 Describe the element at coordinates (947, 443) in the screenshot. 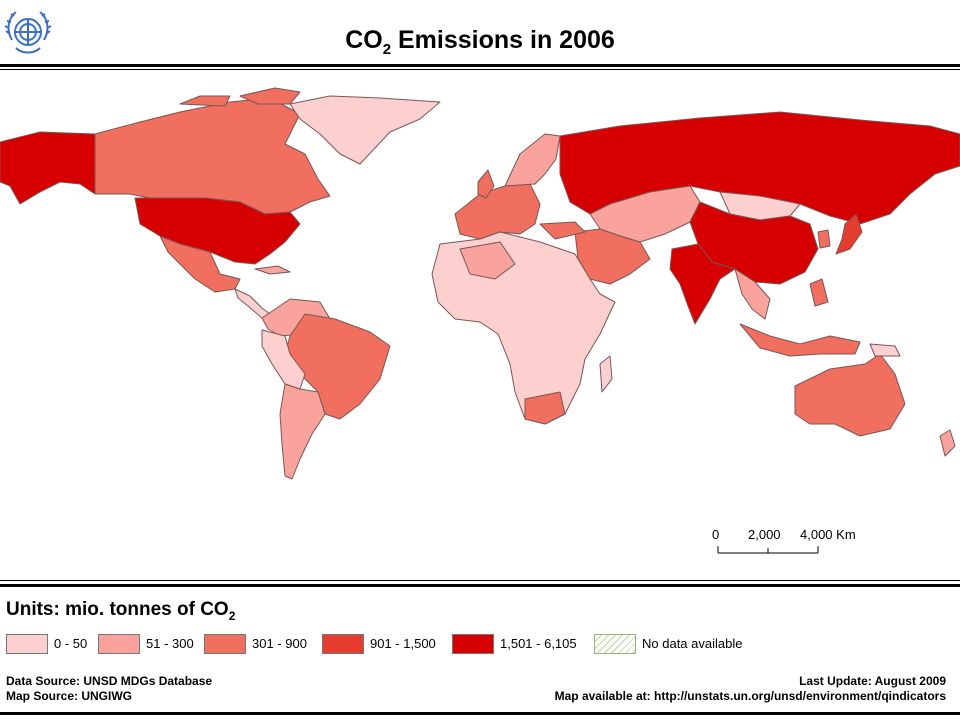

I see `region-new-zealand` at that location.